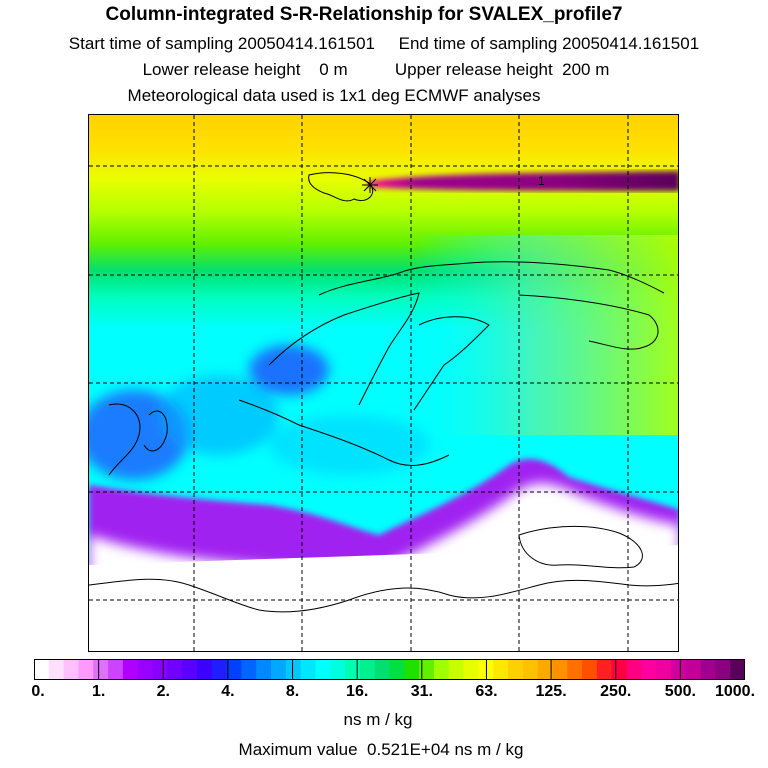 The width and height of the screenshot is (768, 768). Describe the element at coordinates (378, 719) in the screenshot. I see `units-label: ns m / kg` at that location.